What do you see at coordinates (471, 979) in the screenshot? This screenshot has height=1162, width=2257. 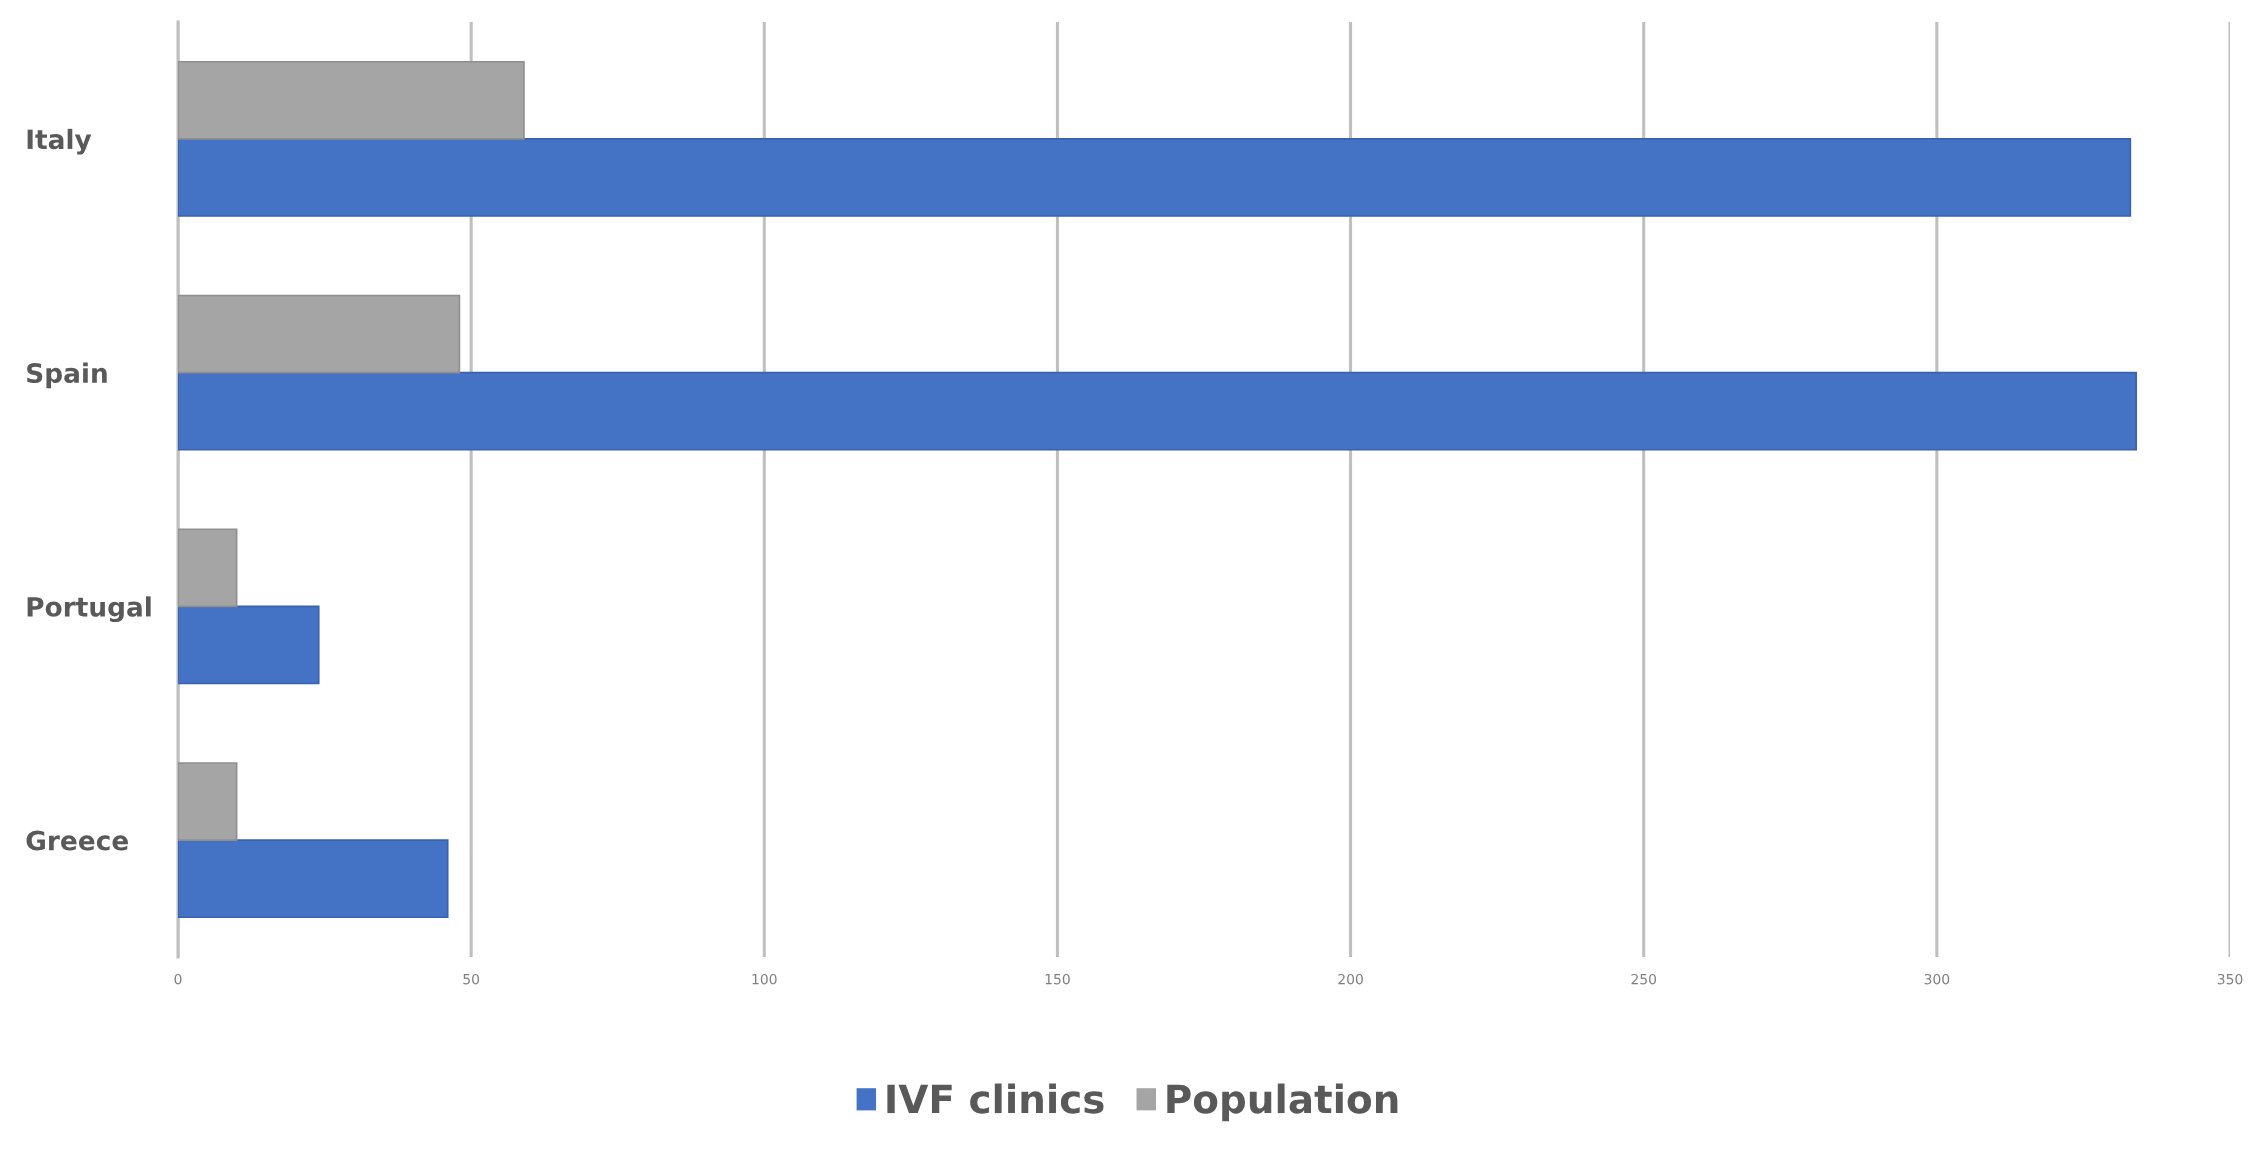 I see `x-tick-label: 50` at bounding box center [471, 979].